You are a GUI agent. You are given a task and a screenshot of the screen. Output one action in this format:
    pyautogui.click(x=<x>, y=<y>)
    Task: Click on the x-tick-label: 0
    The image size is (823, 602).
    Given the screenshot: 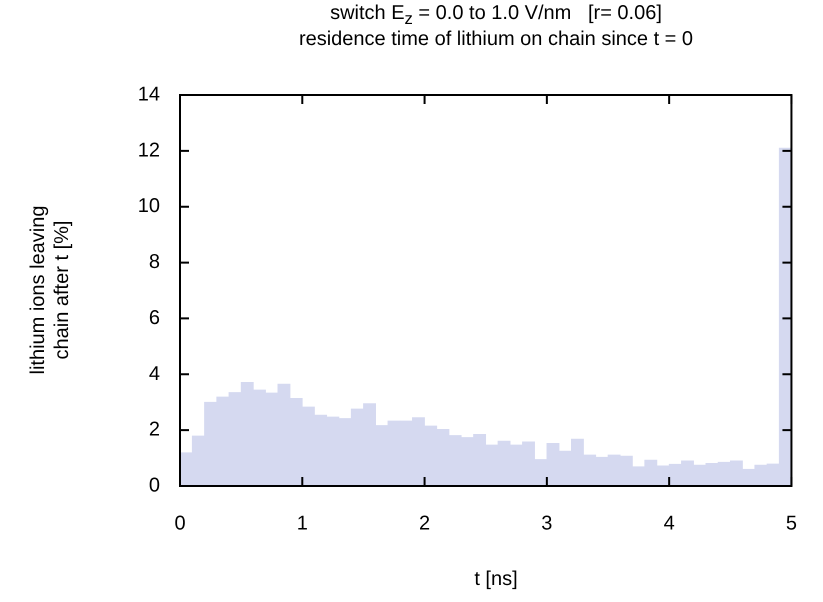 What is the action you would take?
    pyautogui.click(x=180, y=523)
    